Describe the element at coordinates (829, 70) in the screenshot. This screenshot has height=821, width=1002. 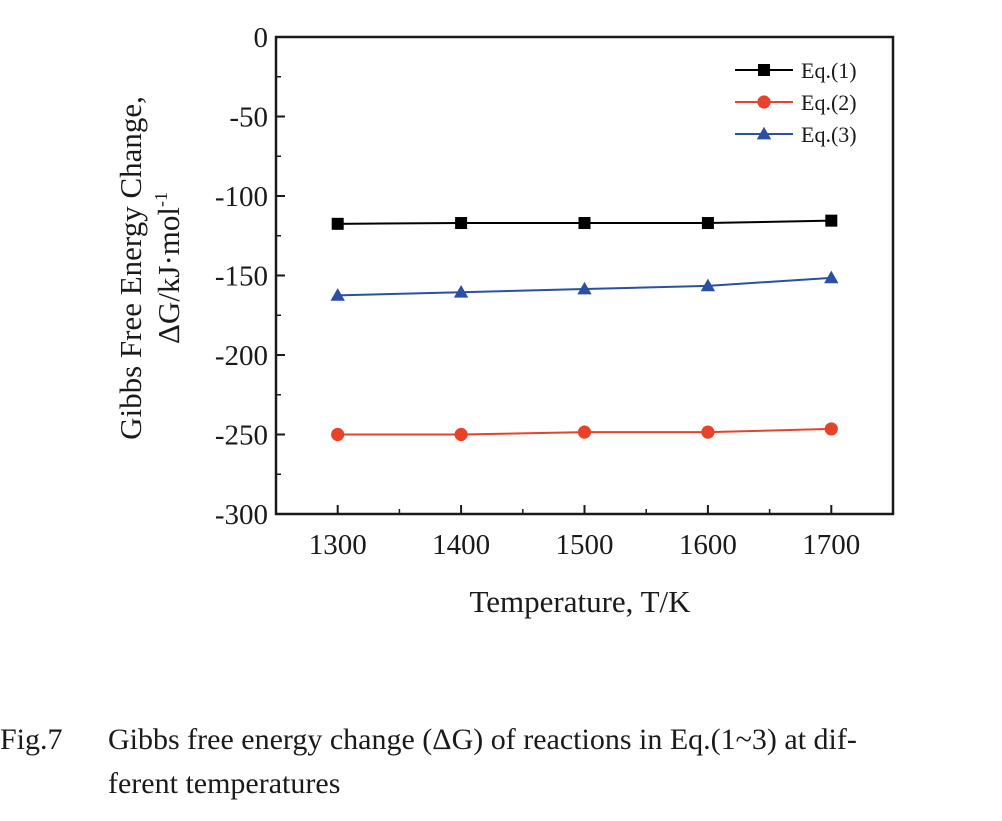
I see `legend-label: Eq.(1)` at that location.